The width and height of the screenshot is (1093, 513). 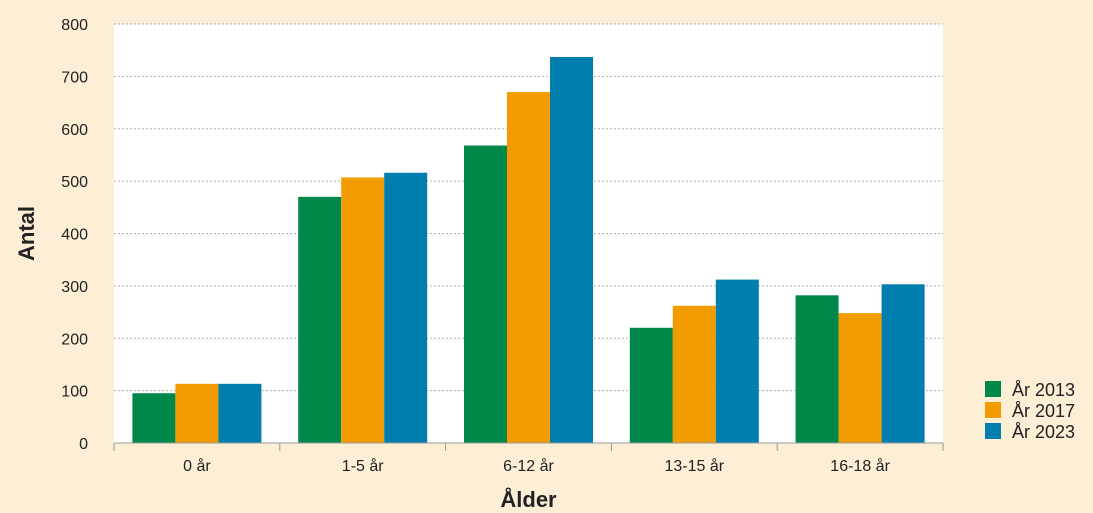 I want to click on x-tick-label: 1-5 år, so click(x=363, y=466).